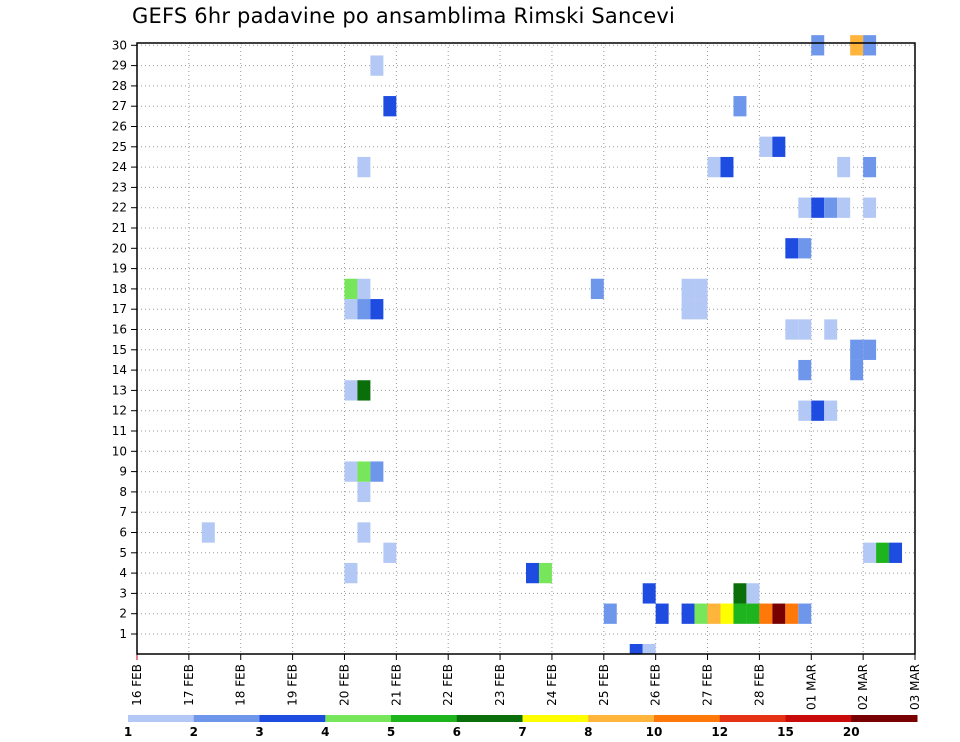 This screenshot has height=742, width=960. Describe the element at coordinates (119, 228) in the screenshot. I see `y-tick-label: 21` at that location.